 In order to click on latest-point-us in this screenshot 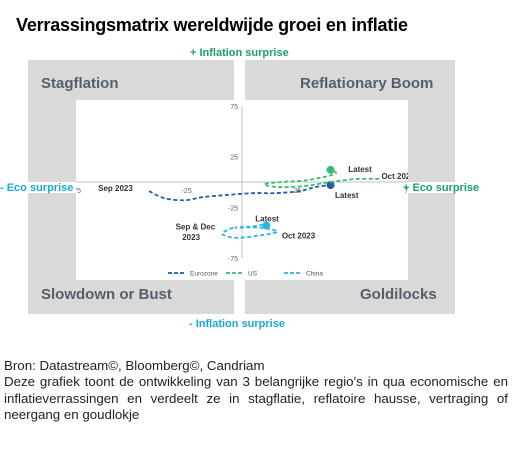, I will do `click(330, 169)`.